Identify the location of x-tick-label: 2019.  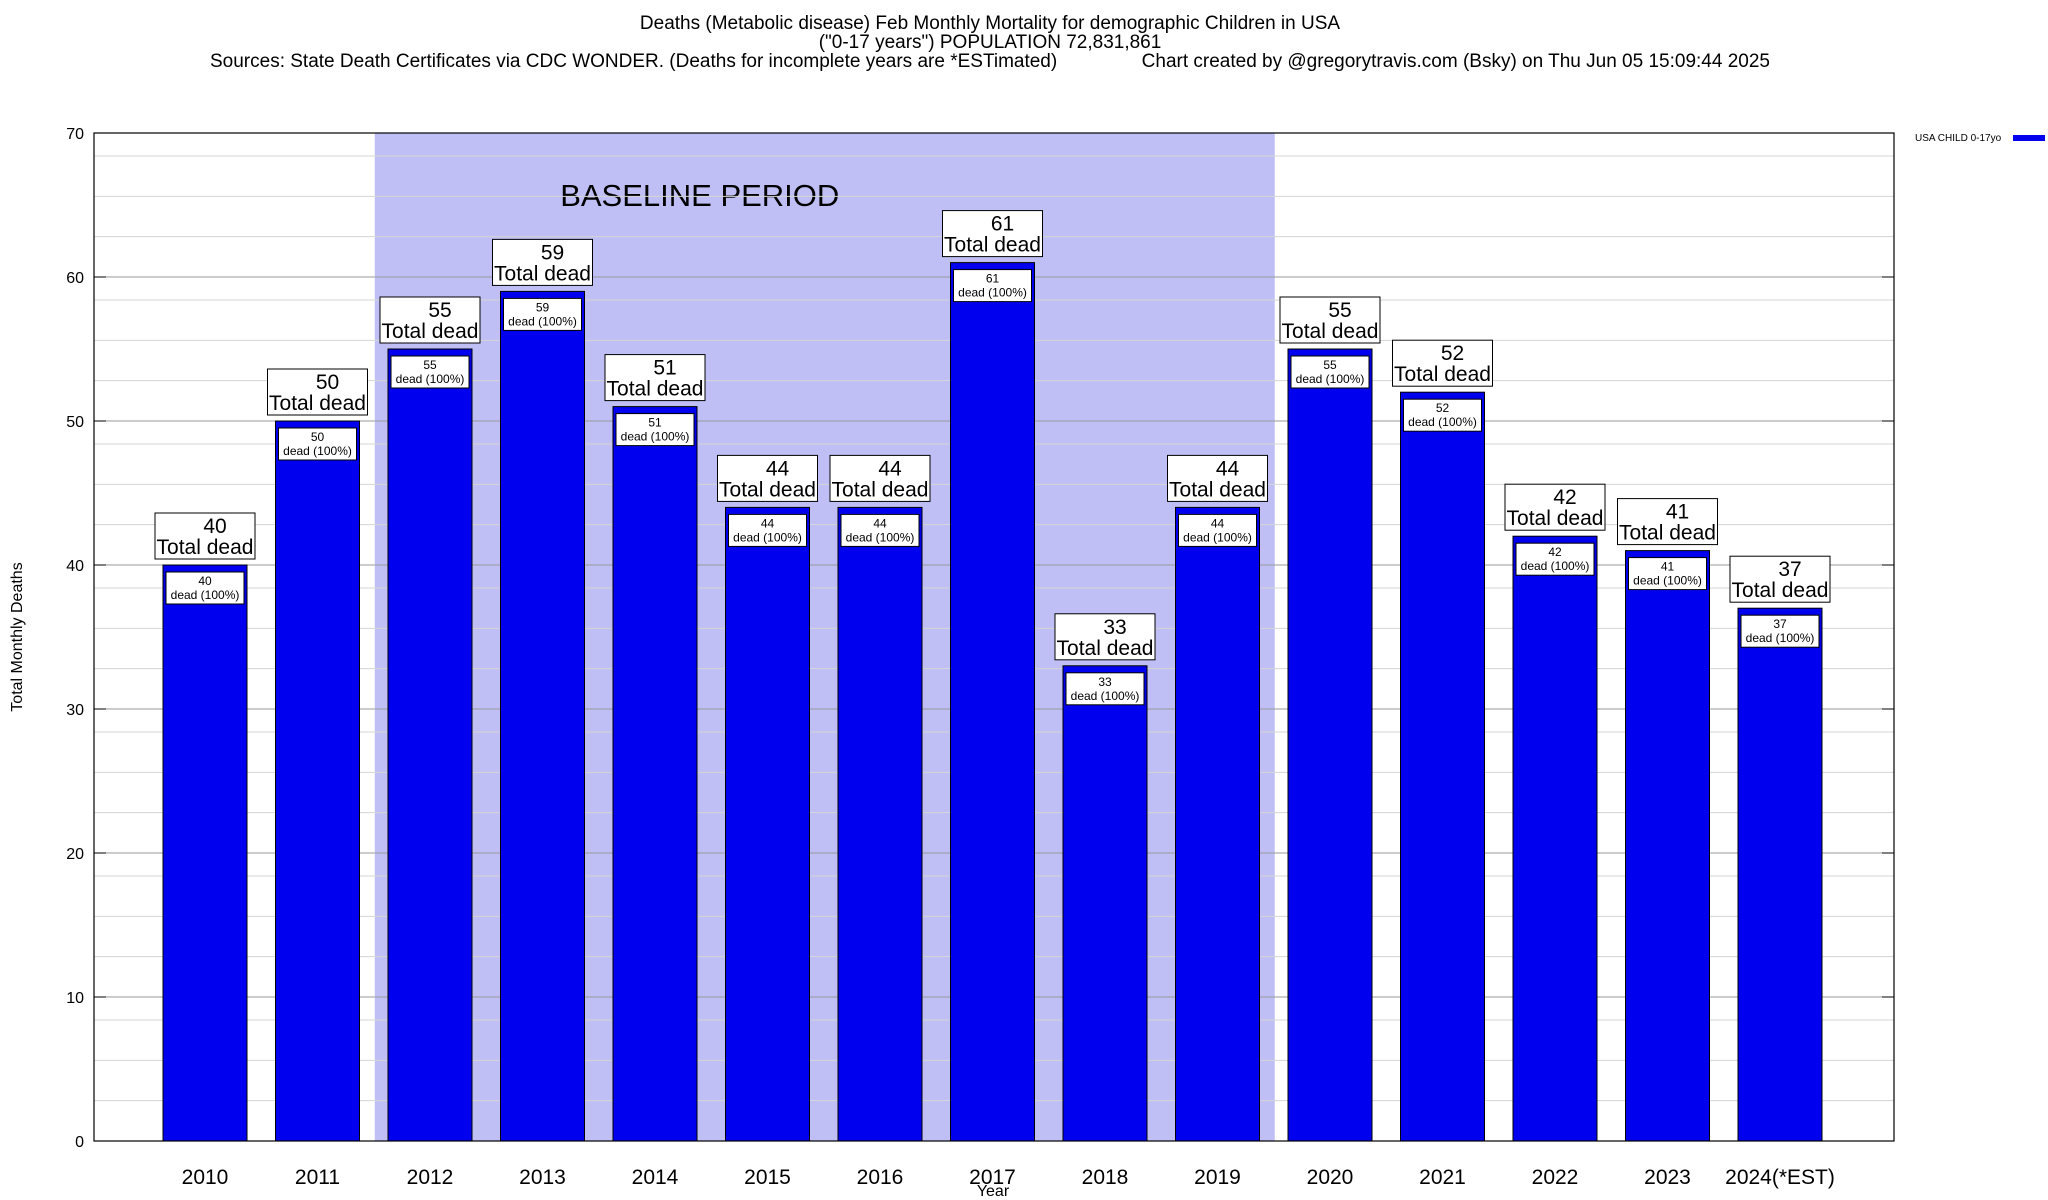
(1217, 1177).